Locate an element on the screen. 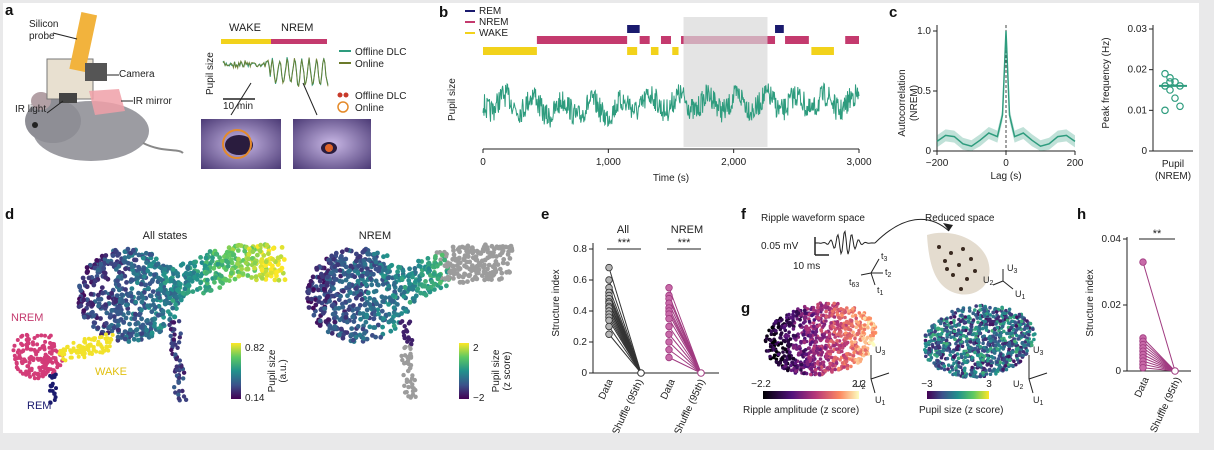  mouse-eye is located at coordinates (35, 125).